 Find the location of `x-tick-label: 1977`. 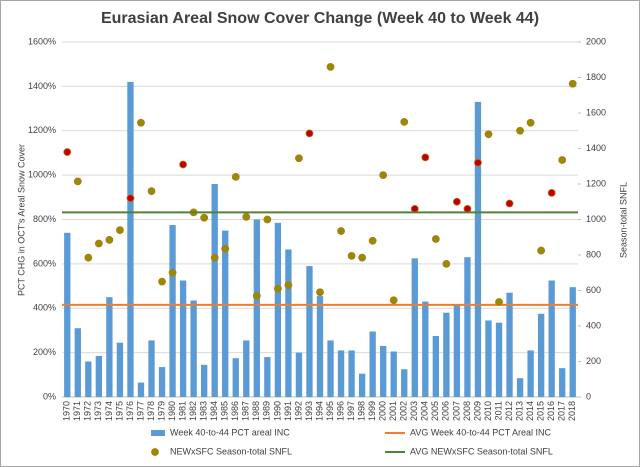

x-tick-label: 1977 is located at coordinates (140, 411).